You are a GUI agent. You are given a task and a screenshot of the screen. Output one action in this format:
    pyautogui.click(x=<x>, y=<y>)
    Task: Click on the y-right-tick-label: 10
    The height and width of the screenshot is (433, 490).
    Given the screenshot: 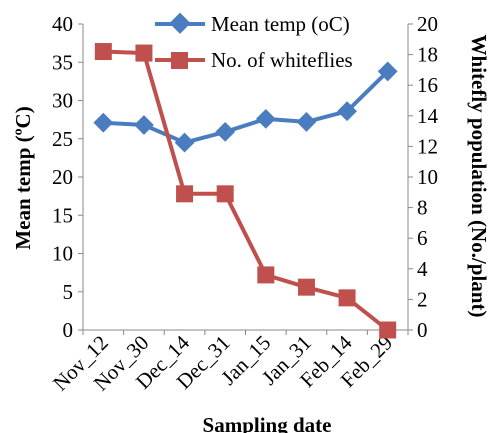 What is the action you would take?
    pyautogui.click(x=427, y=177)
    